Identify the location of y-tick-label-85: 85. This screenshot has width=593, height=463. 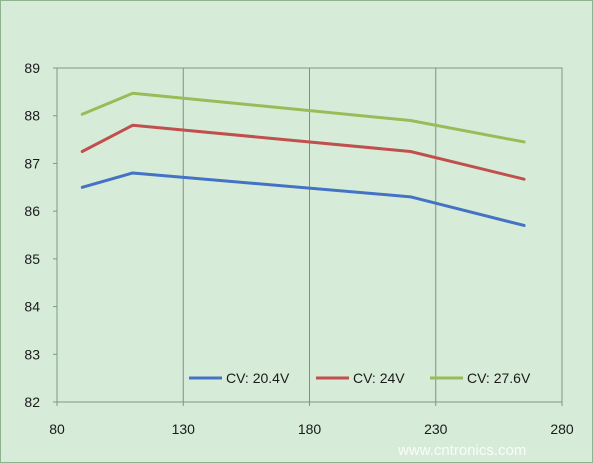
(32, 259).